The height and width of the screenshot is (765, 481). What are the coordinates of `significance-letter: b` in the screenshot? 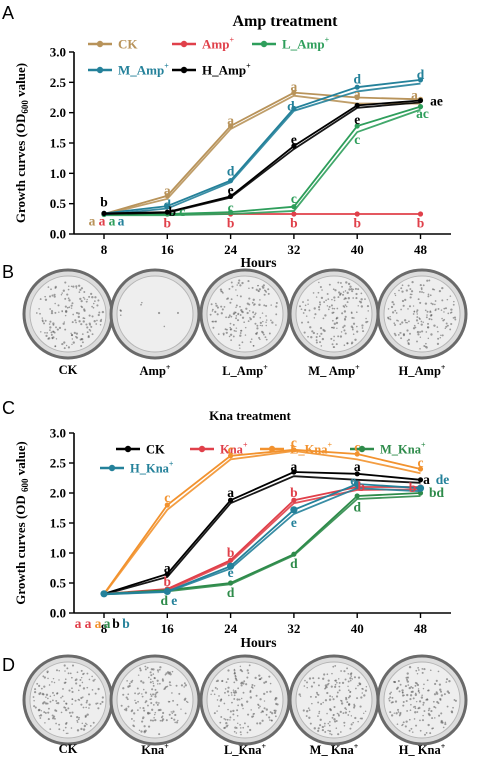 It's located at (173, 211).